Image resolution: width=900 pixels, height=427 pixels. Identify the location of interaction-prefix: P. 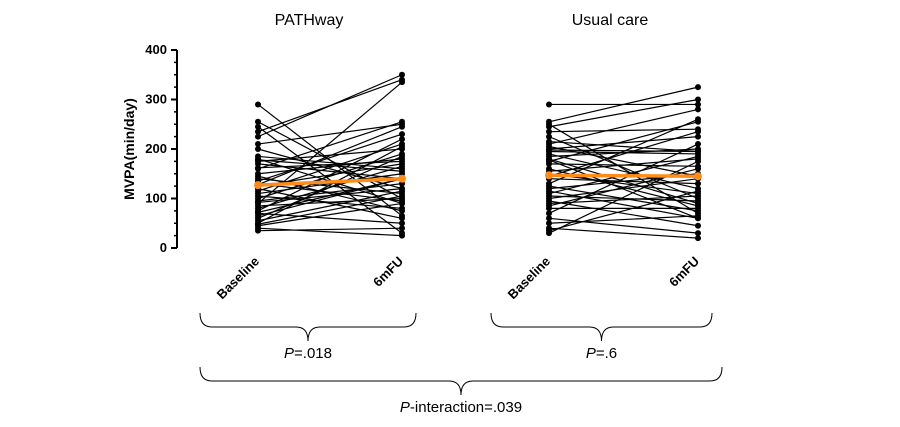
(405, 407).